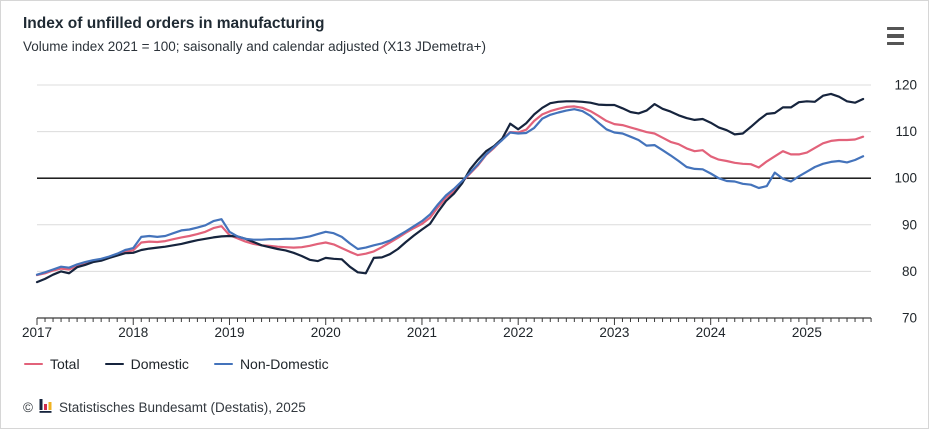  I want to click on x-axis-label: 2019, so click(229, 332).